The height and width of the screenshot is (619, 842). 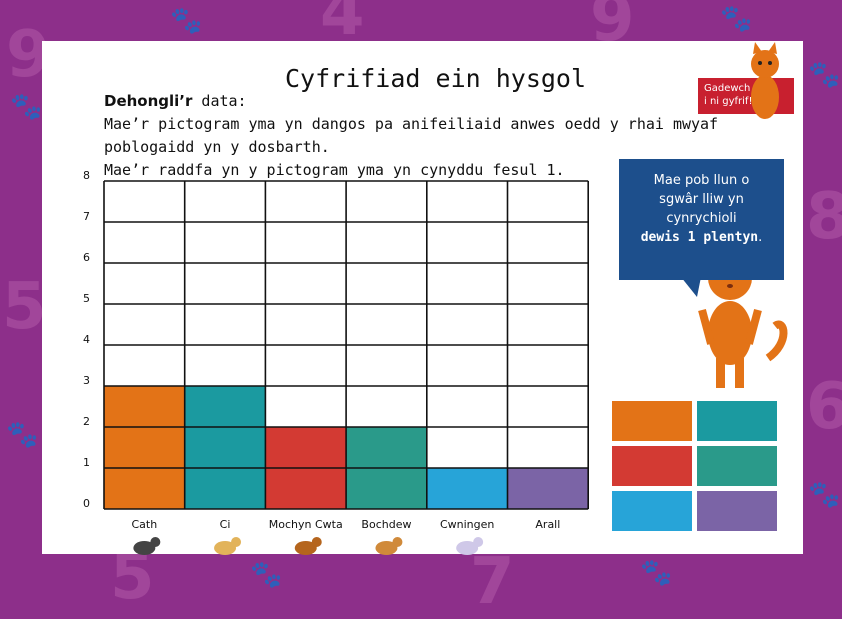 I want to click on speech-line-1: Mae pob llun o, so click(x=701, y=180).